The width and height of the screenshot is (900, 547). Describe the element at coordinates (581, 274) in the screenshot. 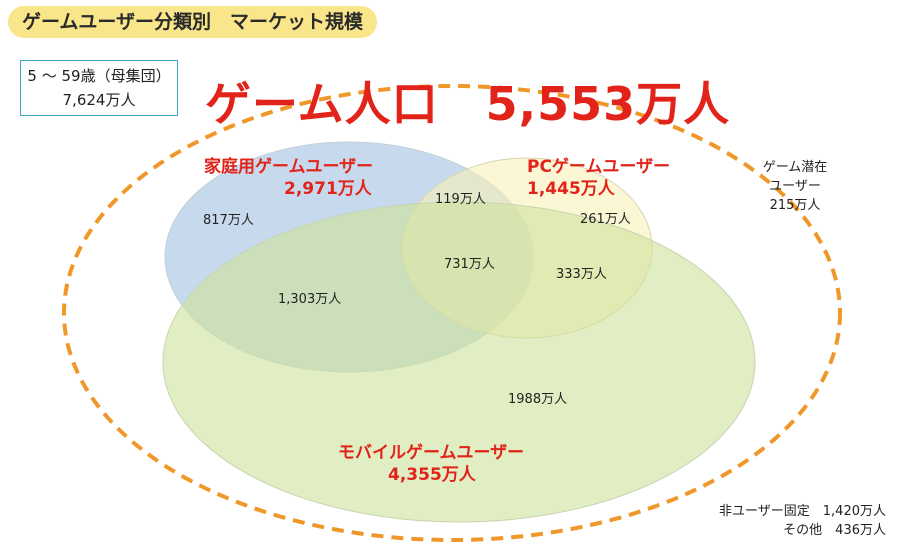

I see `region-pc-mobile: 333万人` at that location.